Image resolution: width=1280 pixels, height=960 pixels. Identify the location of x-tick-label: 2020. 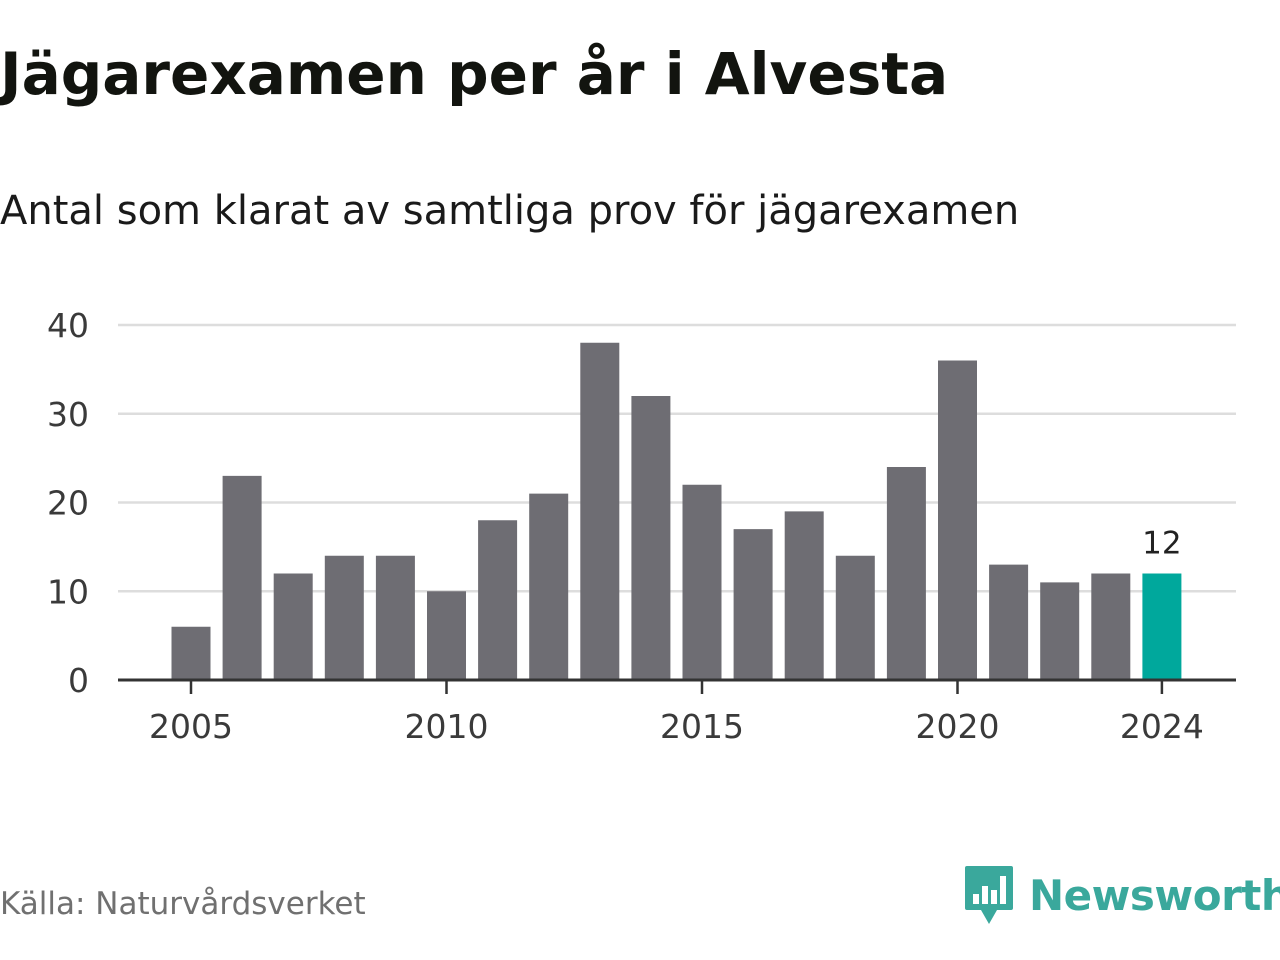
(958, 726).